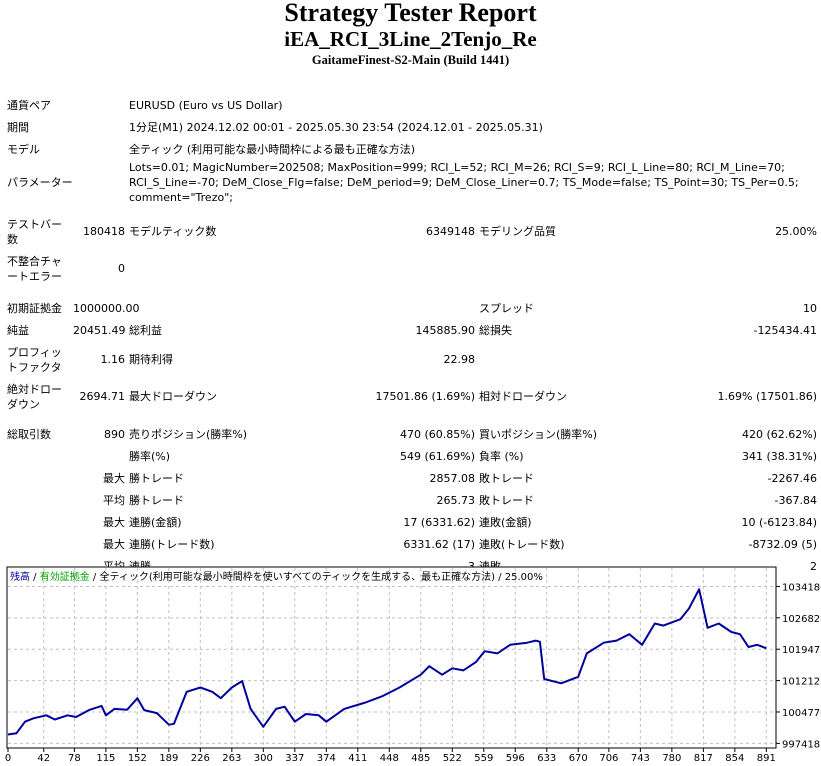 This screenshot has width=821, height=766. Describe the element at coordinates (767, 396) in the screenshot. I see `value: 1.69% (17501.86)` at that location.